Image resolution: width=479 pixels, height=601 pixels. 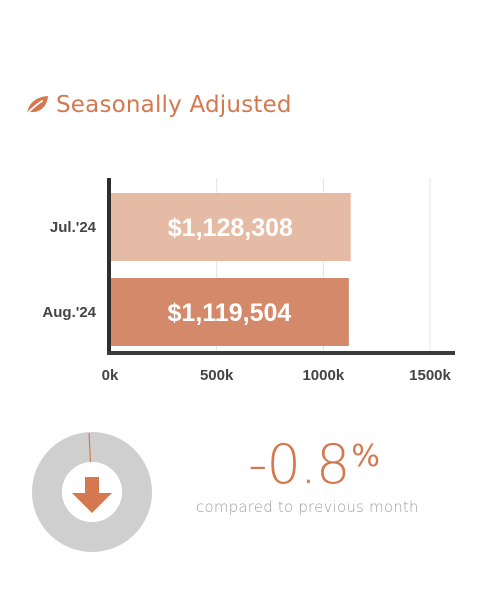 I want to click on change-donut, so click(x=92, y=492).